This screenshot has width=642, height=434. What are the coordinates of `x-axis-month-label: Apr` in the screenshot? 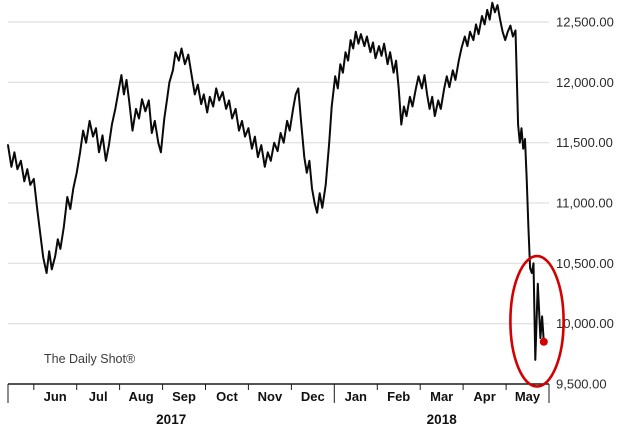 It's located at (484, 396).